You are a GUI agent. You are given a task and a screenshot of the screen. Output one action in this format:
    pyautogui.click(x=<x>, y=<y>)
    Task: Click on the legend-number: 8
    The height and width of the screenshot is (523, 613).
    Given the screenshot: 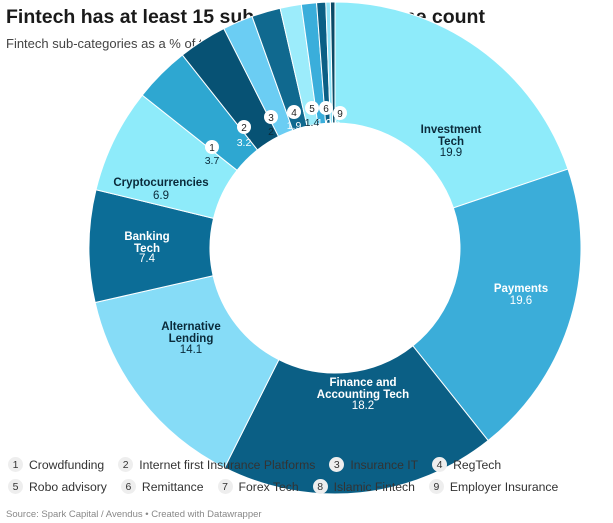 What is the action you would take?
    pyautogui.click(x=320, y=486)
    